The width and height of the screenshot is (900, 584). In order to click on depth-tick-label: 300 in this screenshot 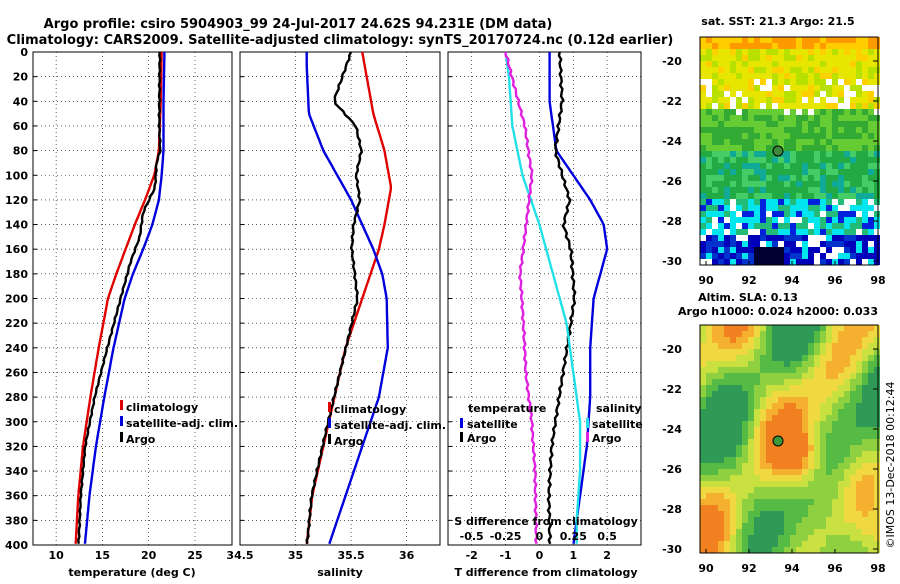, I will do `click(16, 422)`.